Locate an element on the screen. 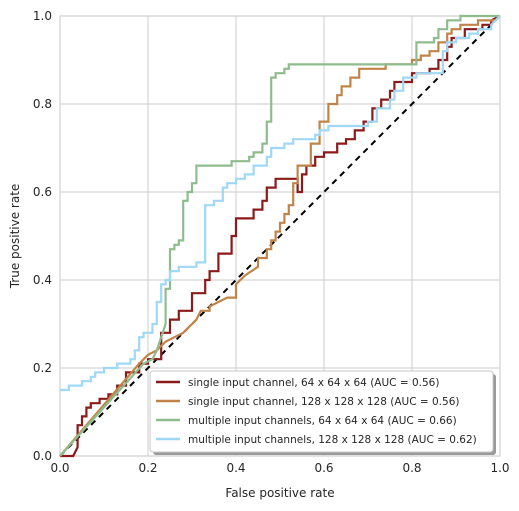 The width and height of the screenshot is (519, 511). y-axis-label: True positive rate is located at coordinates (15, 237).